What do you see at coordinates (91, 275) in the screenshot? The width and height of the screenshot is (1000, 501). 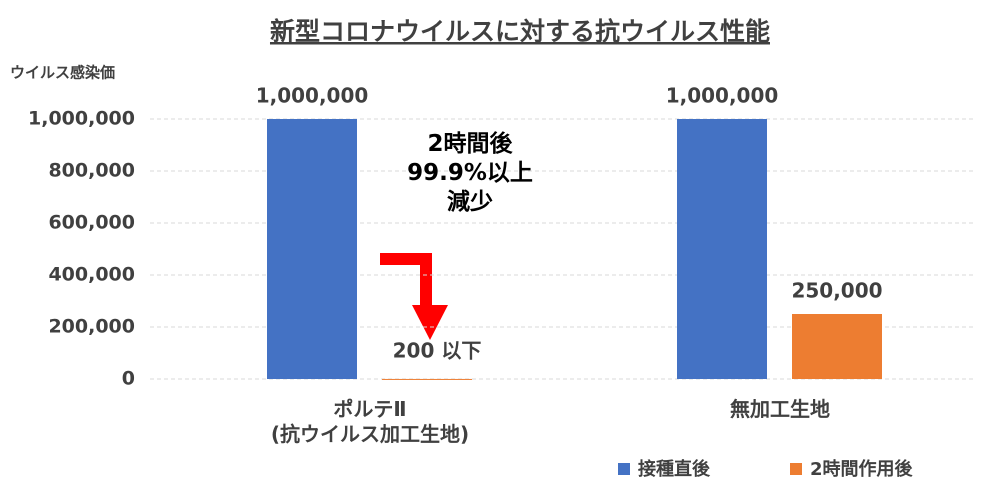 I see `y-tick-label: 400,000` at bounding box center [91, 275].